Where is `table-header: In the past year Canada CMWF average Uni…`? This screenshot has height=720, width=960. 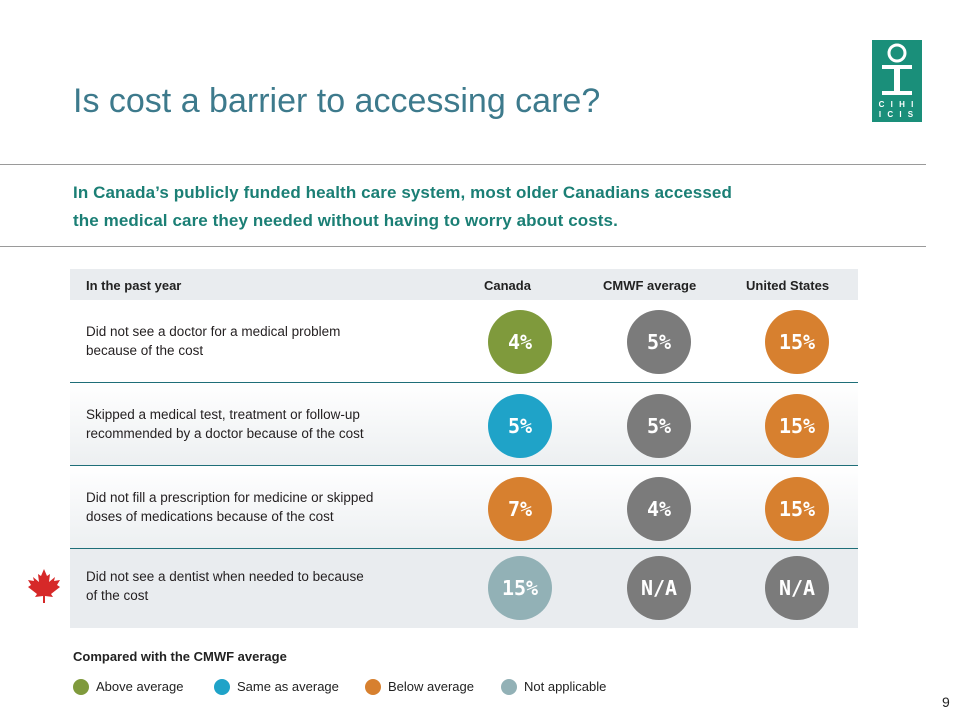 table-header: In the past year Canada CMWF average Uni… is located at coordinates (464, 284).